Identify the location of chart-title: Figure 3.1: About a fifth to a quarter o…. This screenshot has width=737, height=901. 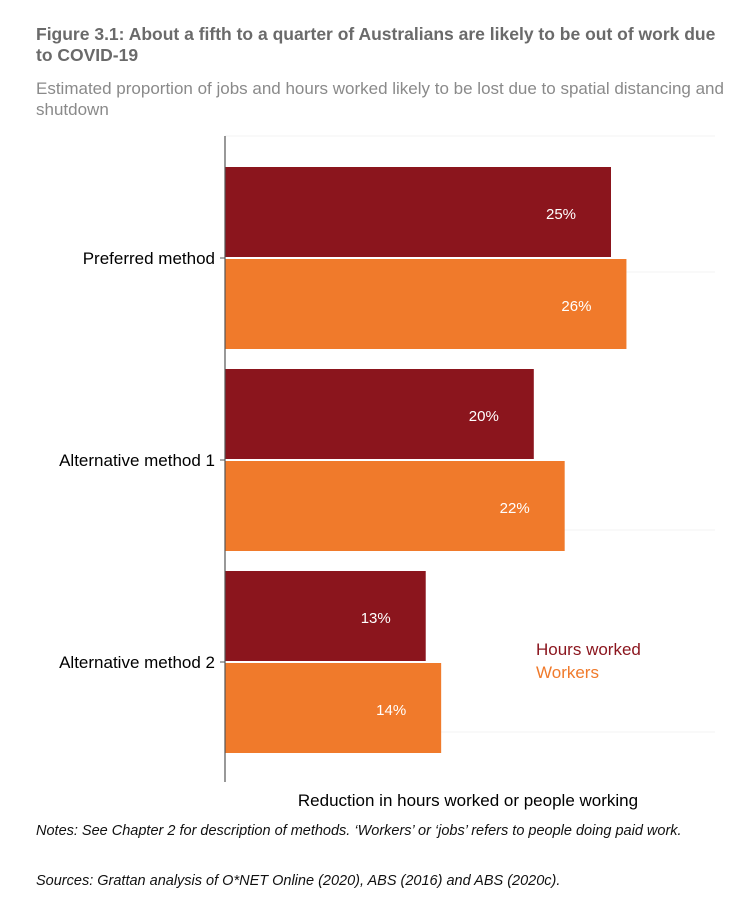
(376, 44).